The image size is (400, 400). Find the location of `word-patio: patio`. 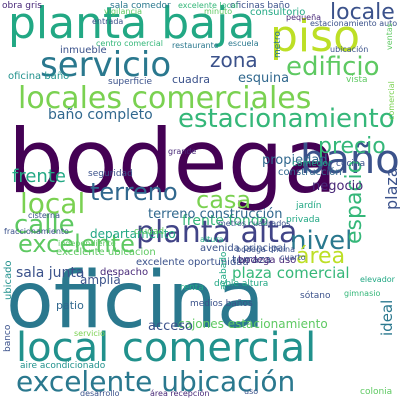

word-patio: patio is located at coordinates (70, 305).